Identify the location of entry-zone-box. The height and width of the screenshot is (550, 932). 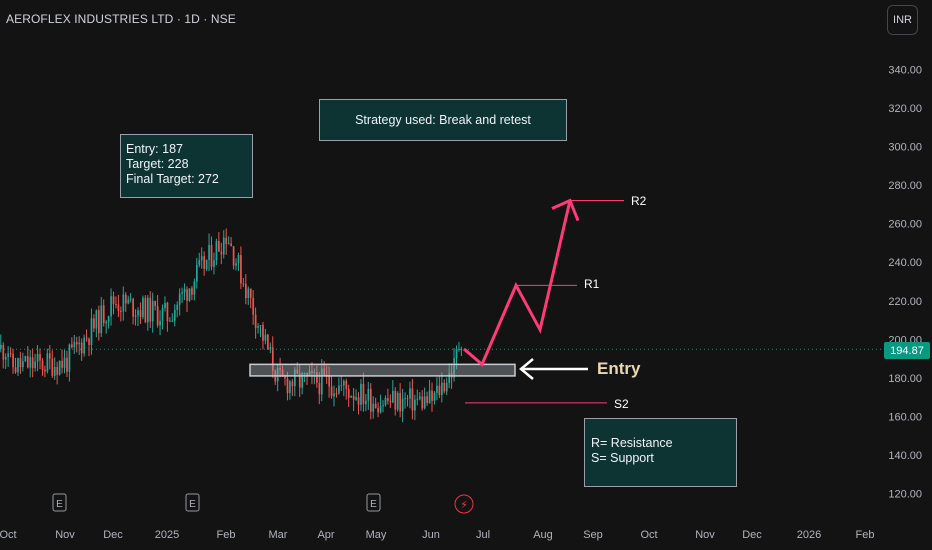
(382, 370).